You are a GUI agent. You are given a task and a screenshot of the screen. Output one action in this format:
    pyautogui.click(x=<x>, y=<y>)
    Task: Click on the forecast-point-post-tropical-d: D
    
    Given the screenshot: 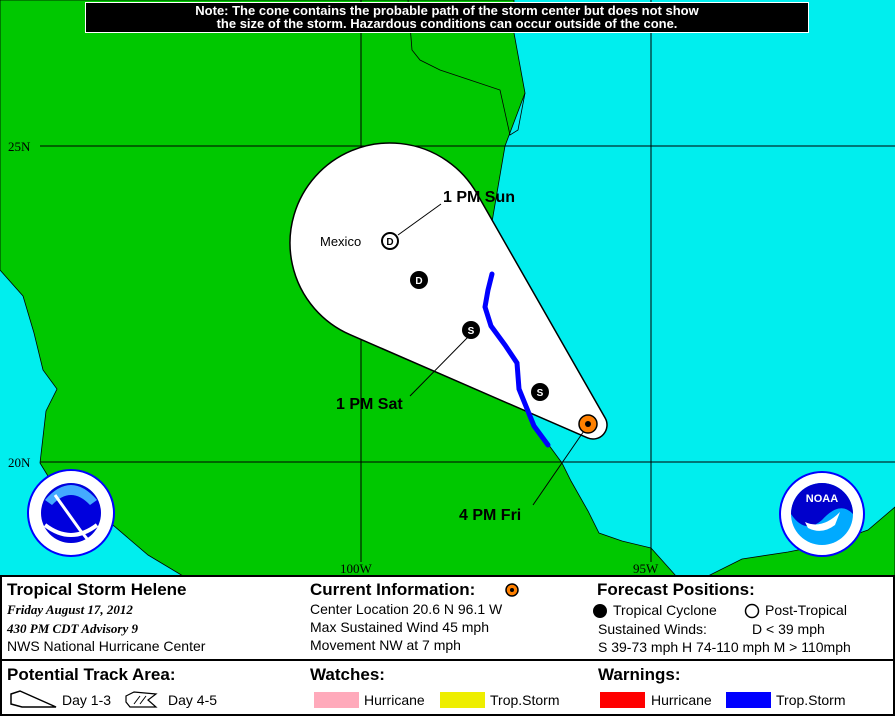 What is the action you would take?
    pyautogui.click(x=390, y=241)
    